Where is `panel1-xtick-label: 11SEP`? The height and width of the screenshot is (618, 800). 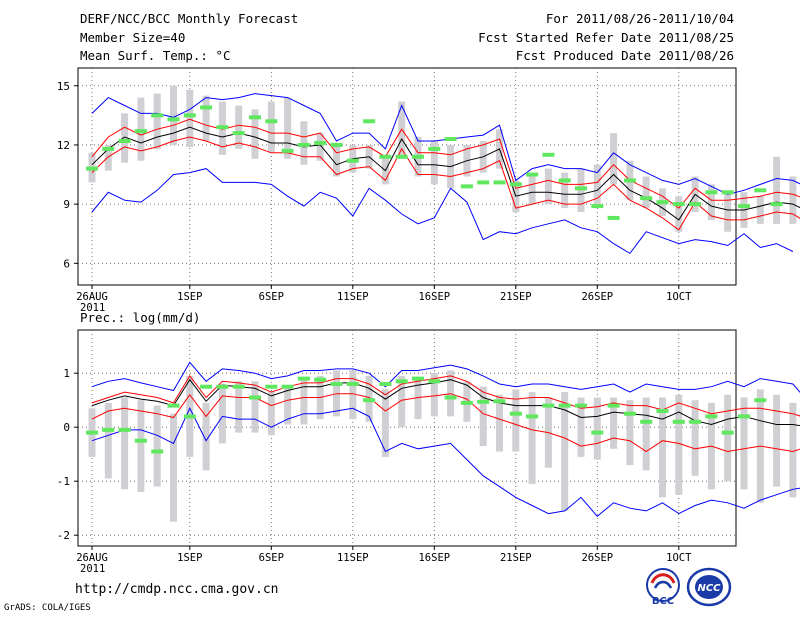 panel1-xtick-label: 11SEP is located at coordinates (353, 297).